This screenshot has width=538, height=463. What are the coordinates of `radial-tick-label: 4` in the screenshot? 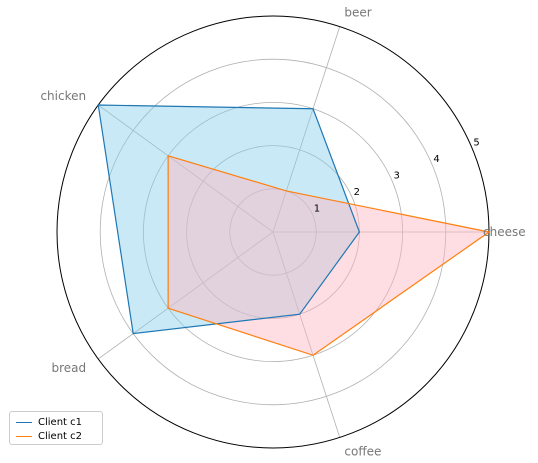 It's located at (436, 159).